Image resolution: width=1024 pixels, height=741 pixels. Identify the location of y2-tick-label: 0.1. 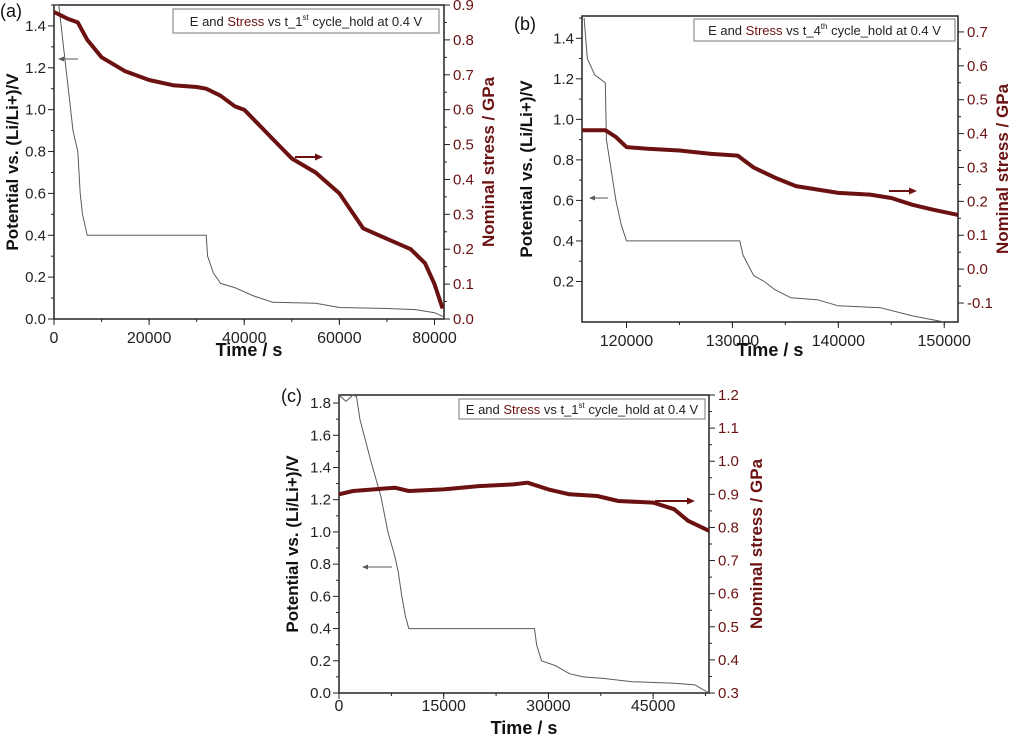
(463, 284).